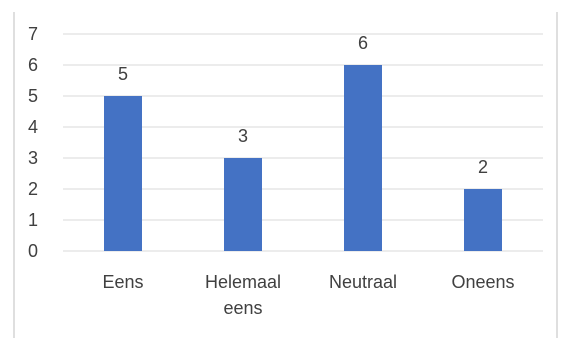  I want to click on category-label: Eens, so click(122, 282).